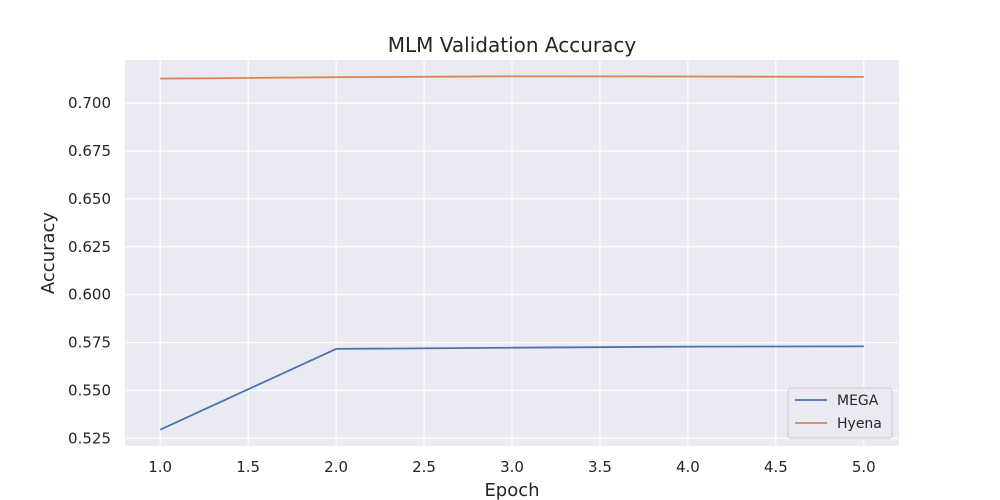 Image resolution: width=1000 pixels, height=500 pixels. I want to click on y-axis-title: Accuracy, so click(48, 253).